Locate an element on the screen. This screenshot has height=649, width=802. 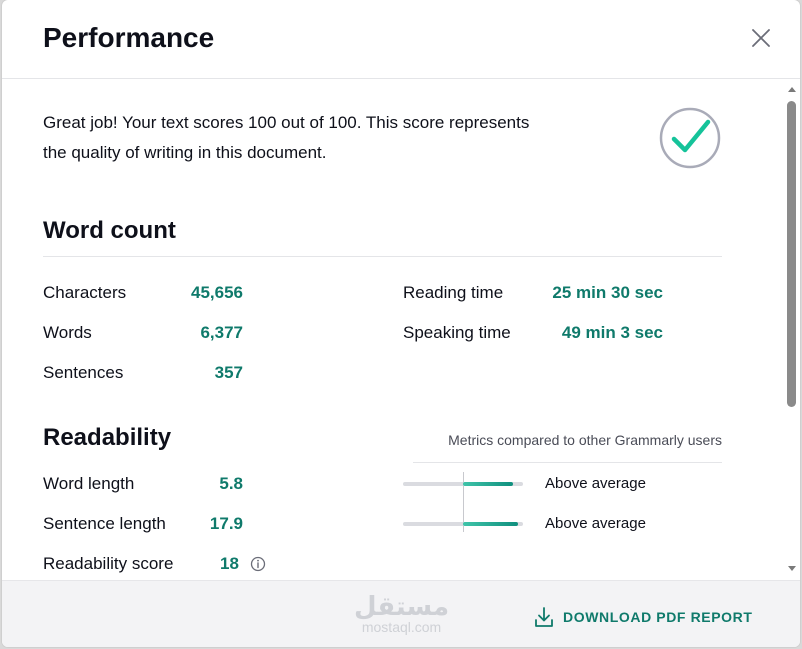
close-icon is located at coordinates (761, 38).